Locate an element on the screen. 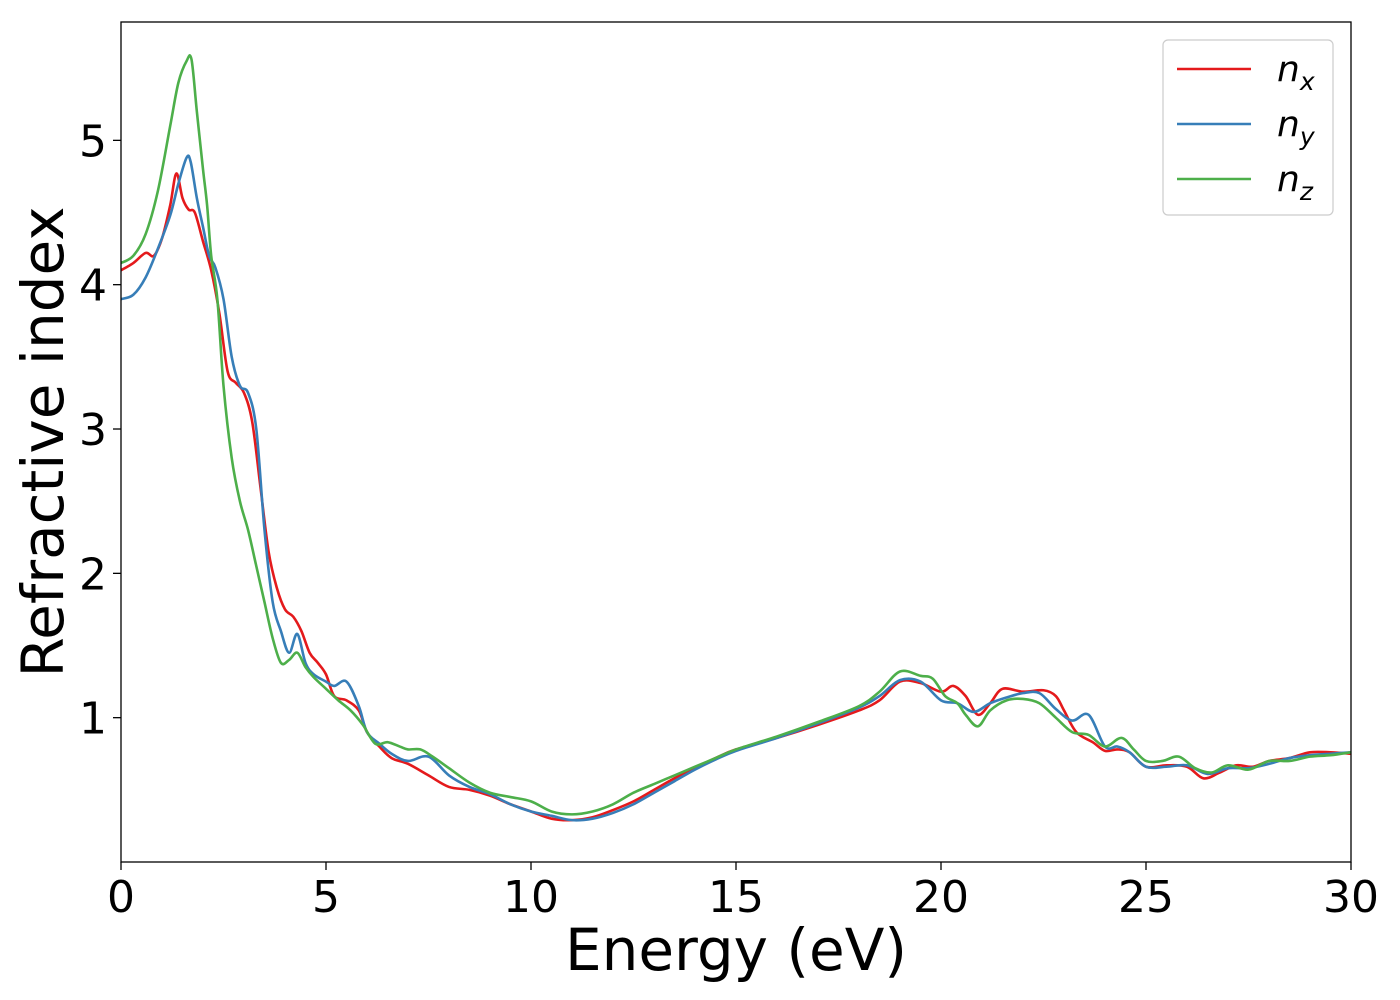  y-tick-label: 5 is located at coordinates (93, 141).